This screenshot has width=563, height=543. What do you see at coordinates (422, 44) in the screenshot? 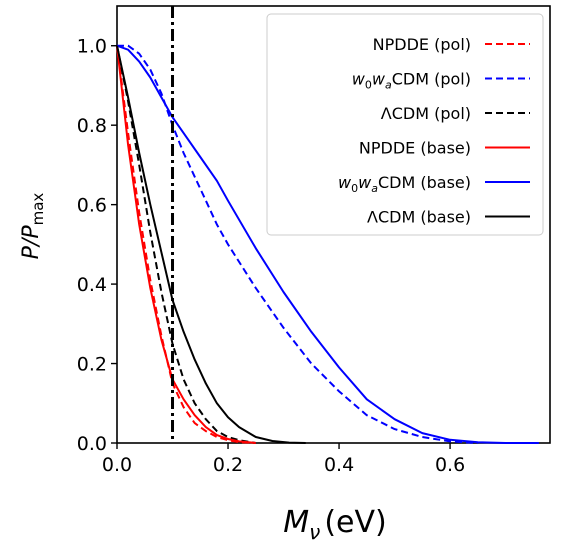
I see `legend-label-0: NPDDE (pol)` at bounding box center [422, 44].